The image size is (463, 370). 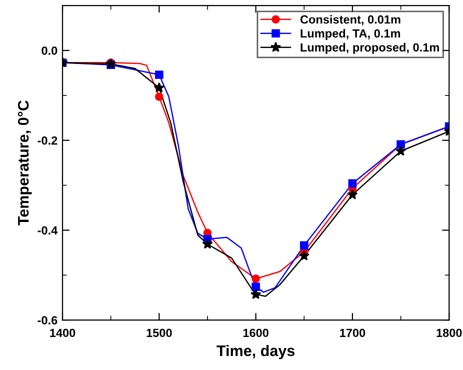 What do you see at coordinates (255, 352) in the screenshot?
I see `x-axis-title: Time, days` at bounding box center [255, 352].